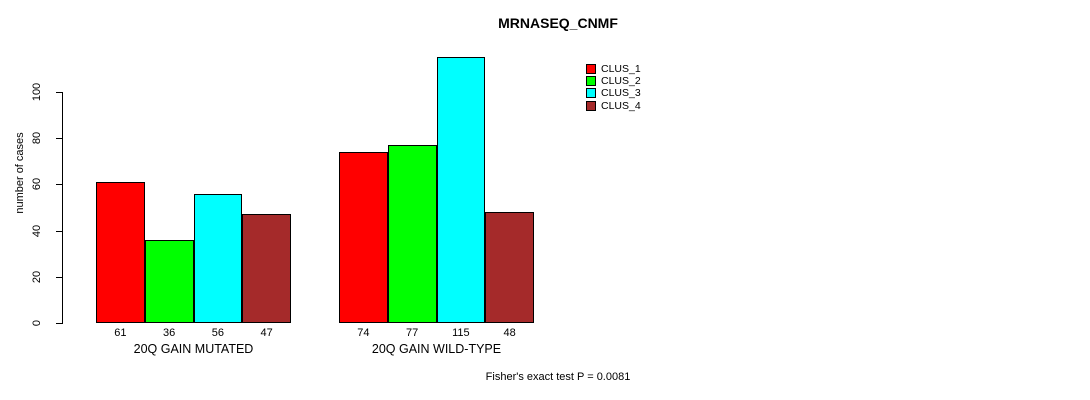 The width and height of the screenshot is (1090, 400). I want to click on y-axis-label: number of cases, so click(20, 173).